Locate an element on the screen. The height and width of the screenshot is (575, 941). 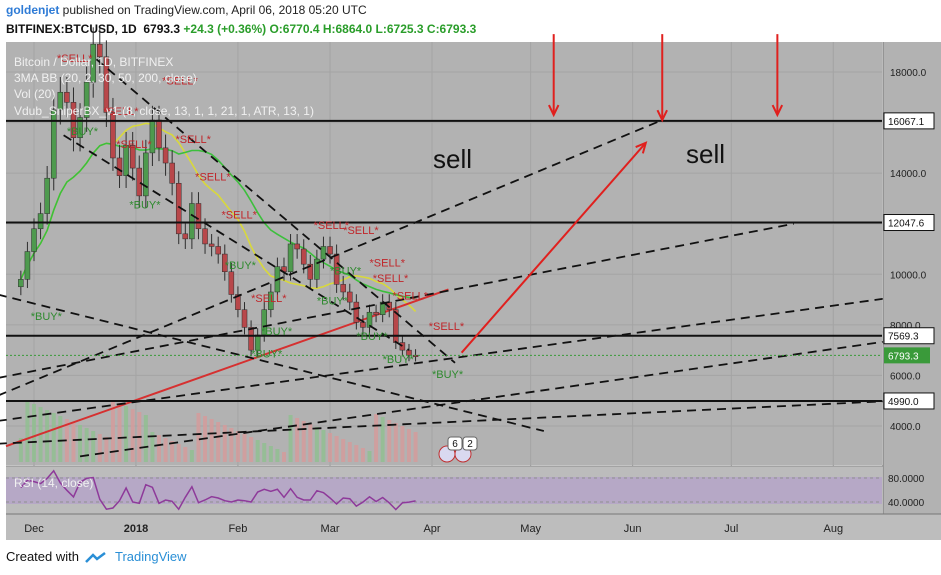
legend-rsi: RSI (14, close) is located at coordinates (53, 483).